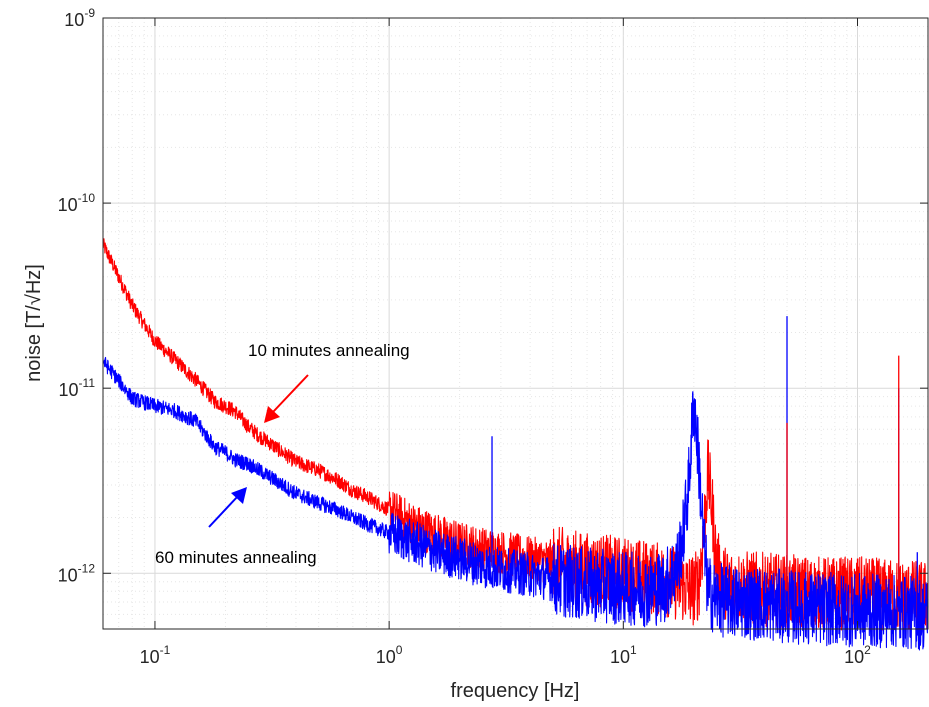  I want to click on y-tick-label: 10-9, so click(79, 18).